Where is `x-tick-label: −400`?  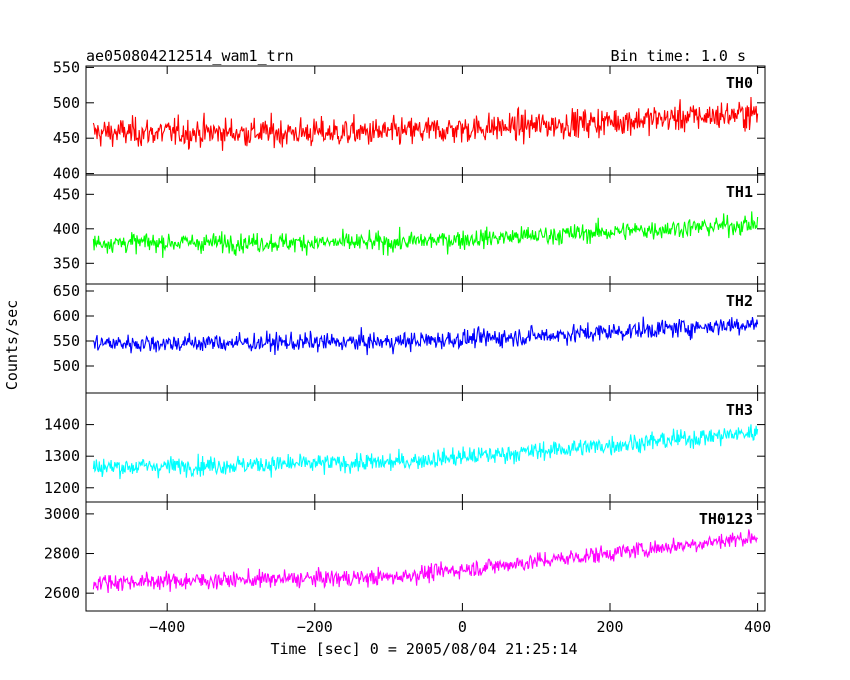
x-tick-label: −400 is located at coordinates (167, 627).